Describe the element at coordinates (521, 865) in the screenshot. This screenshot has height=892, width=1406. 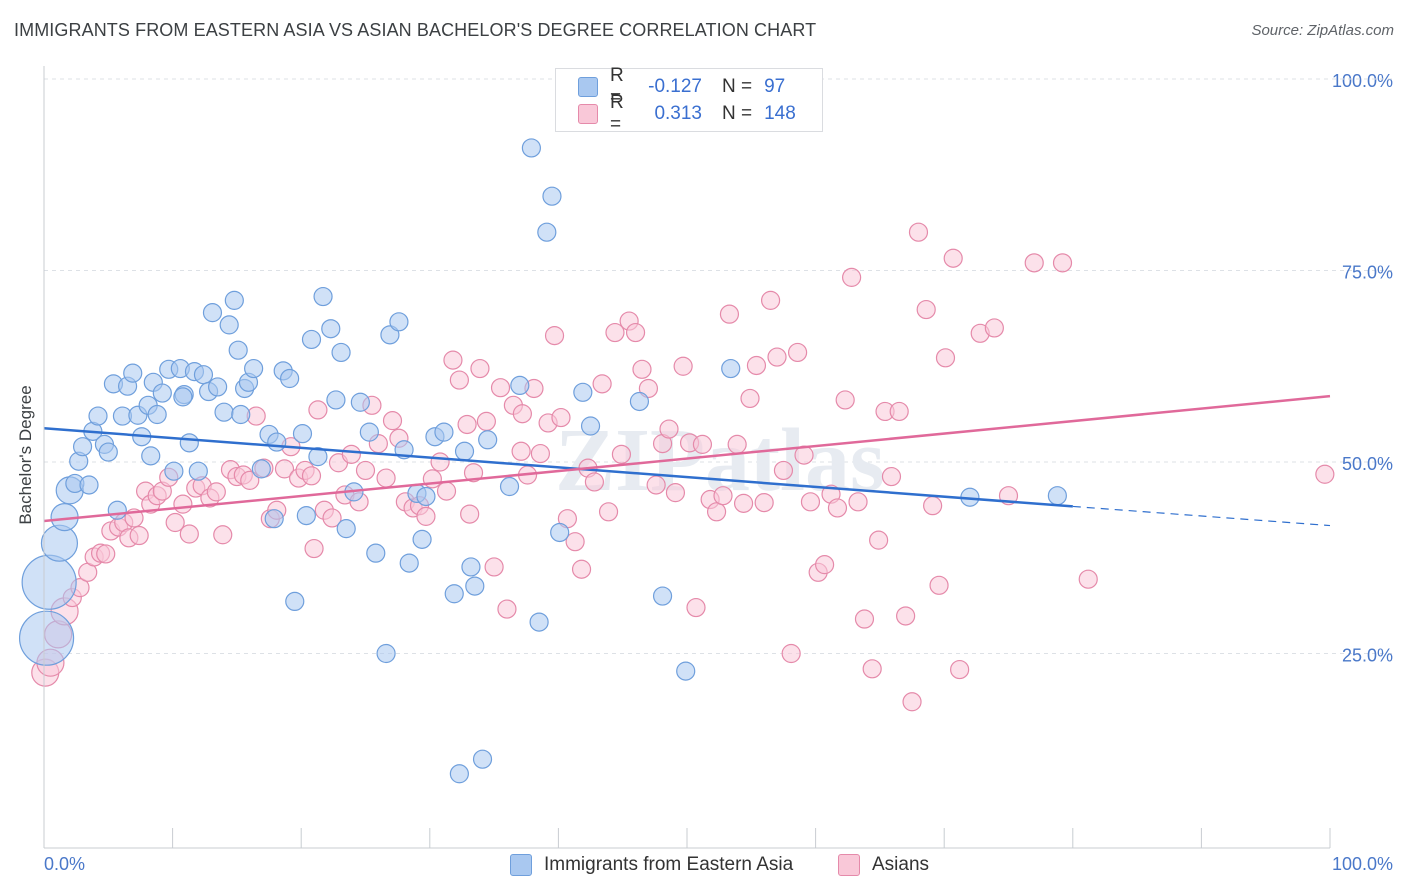
I see `bottom-legend-swatch-blue` at that location.